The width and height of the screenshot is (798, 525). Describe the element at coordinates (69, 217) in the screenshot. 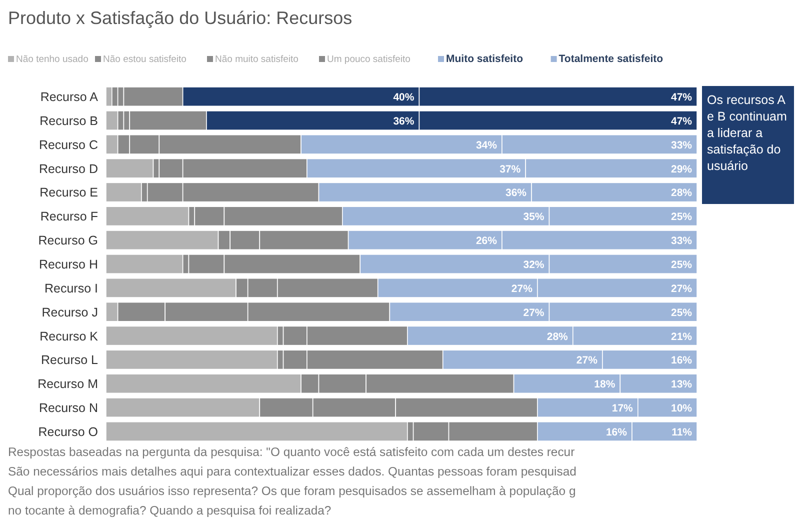

I see `y-tick-label: Recurso F` at that location.